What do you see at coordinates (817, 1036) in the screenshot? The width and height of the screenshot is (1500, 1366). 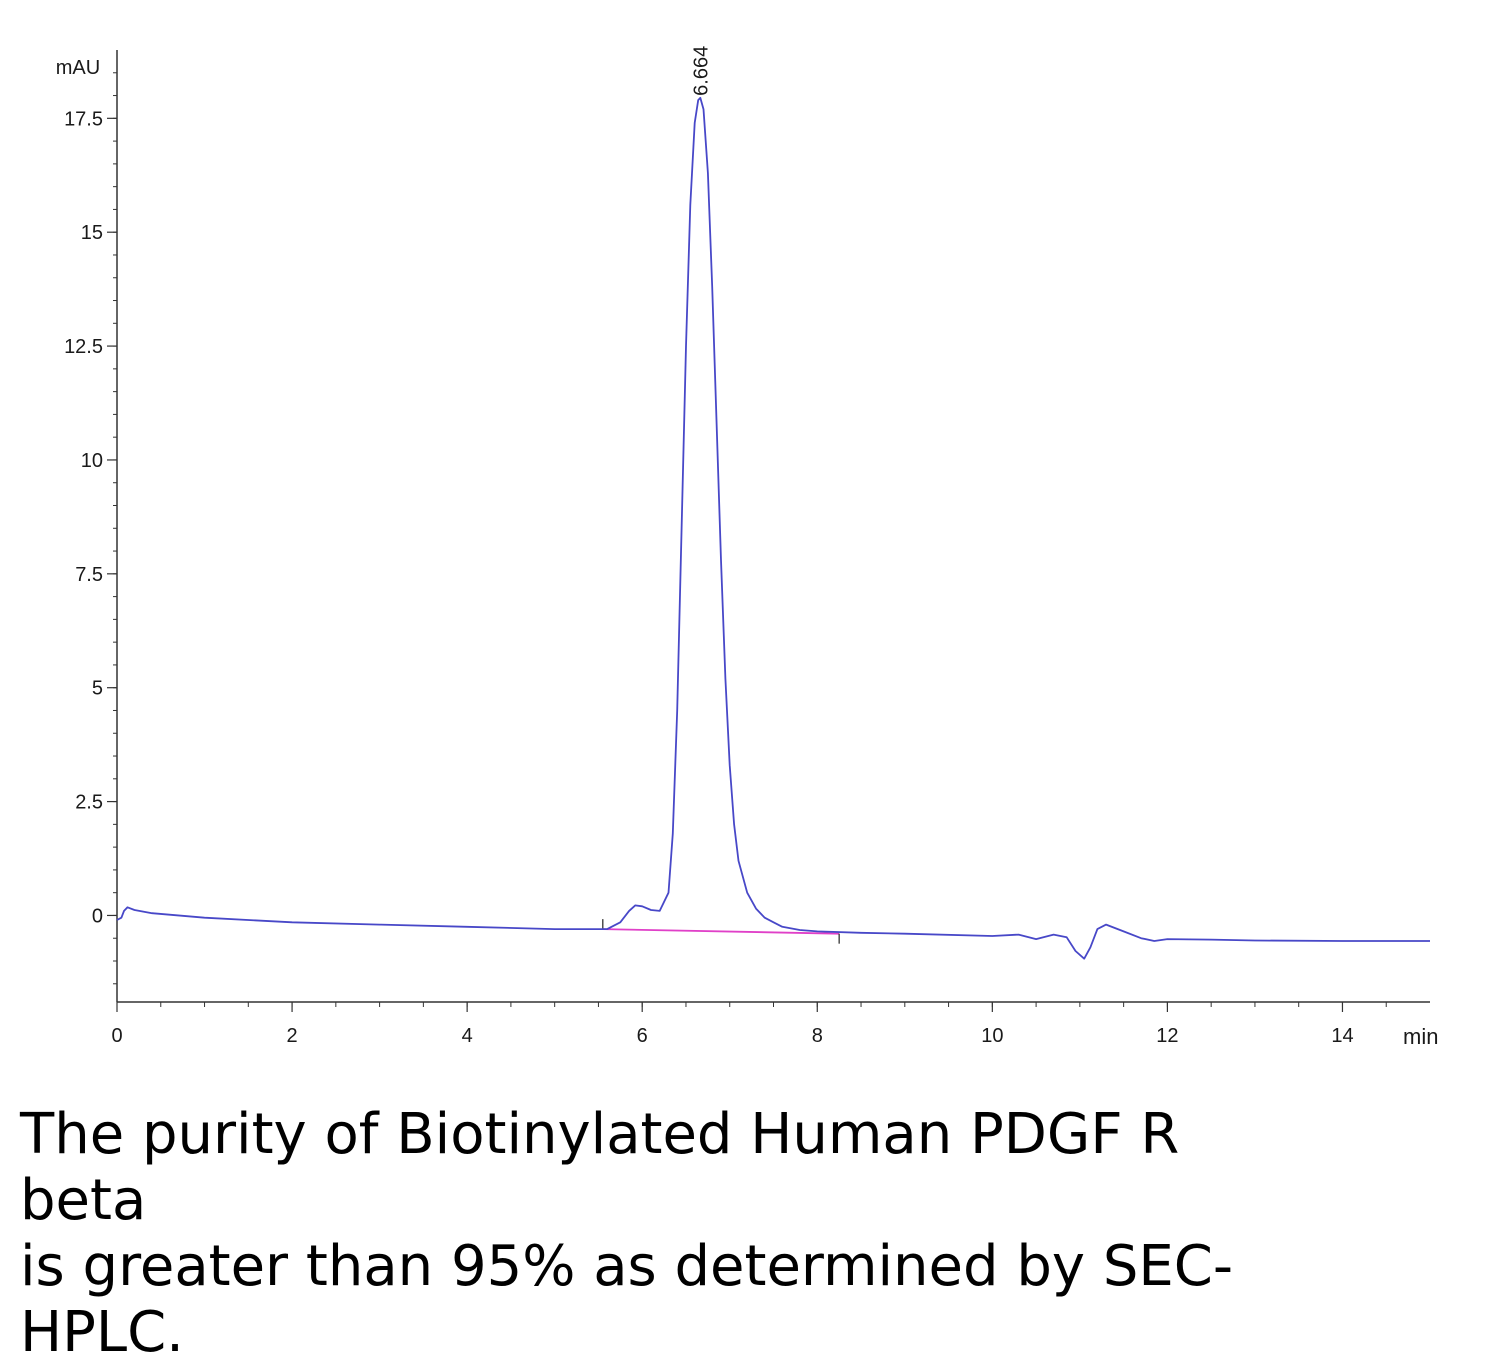 I see `x-tick-label: 8` at bounding box center [817, 1036].